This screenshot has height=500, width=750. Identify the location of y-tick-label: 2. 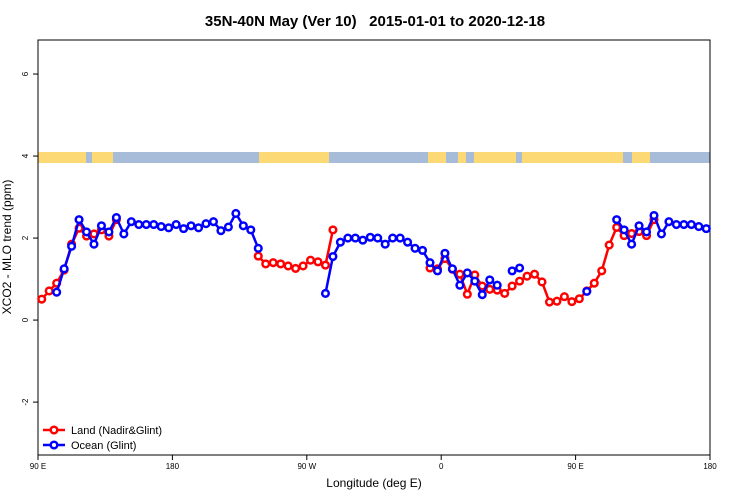
(25, 237).